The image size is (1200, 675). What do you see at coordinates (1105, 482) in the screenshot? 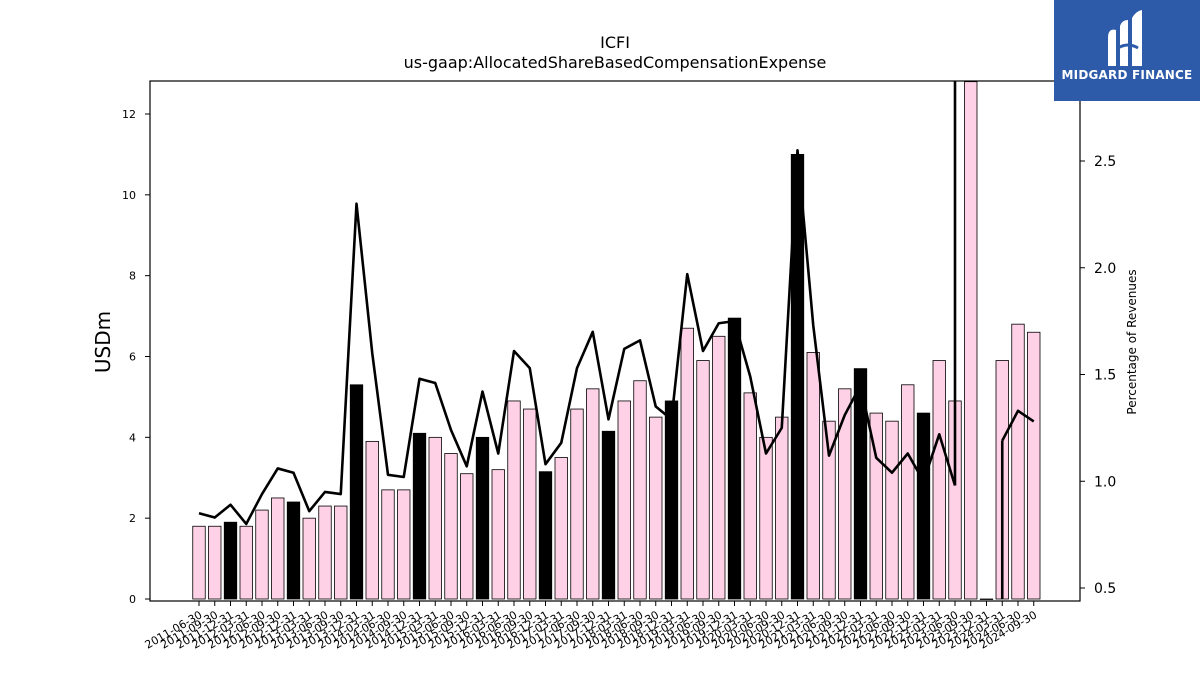
I see `y2-tick-label: 1.0` at bounding box center [1105, 482].